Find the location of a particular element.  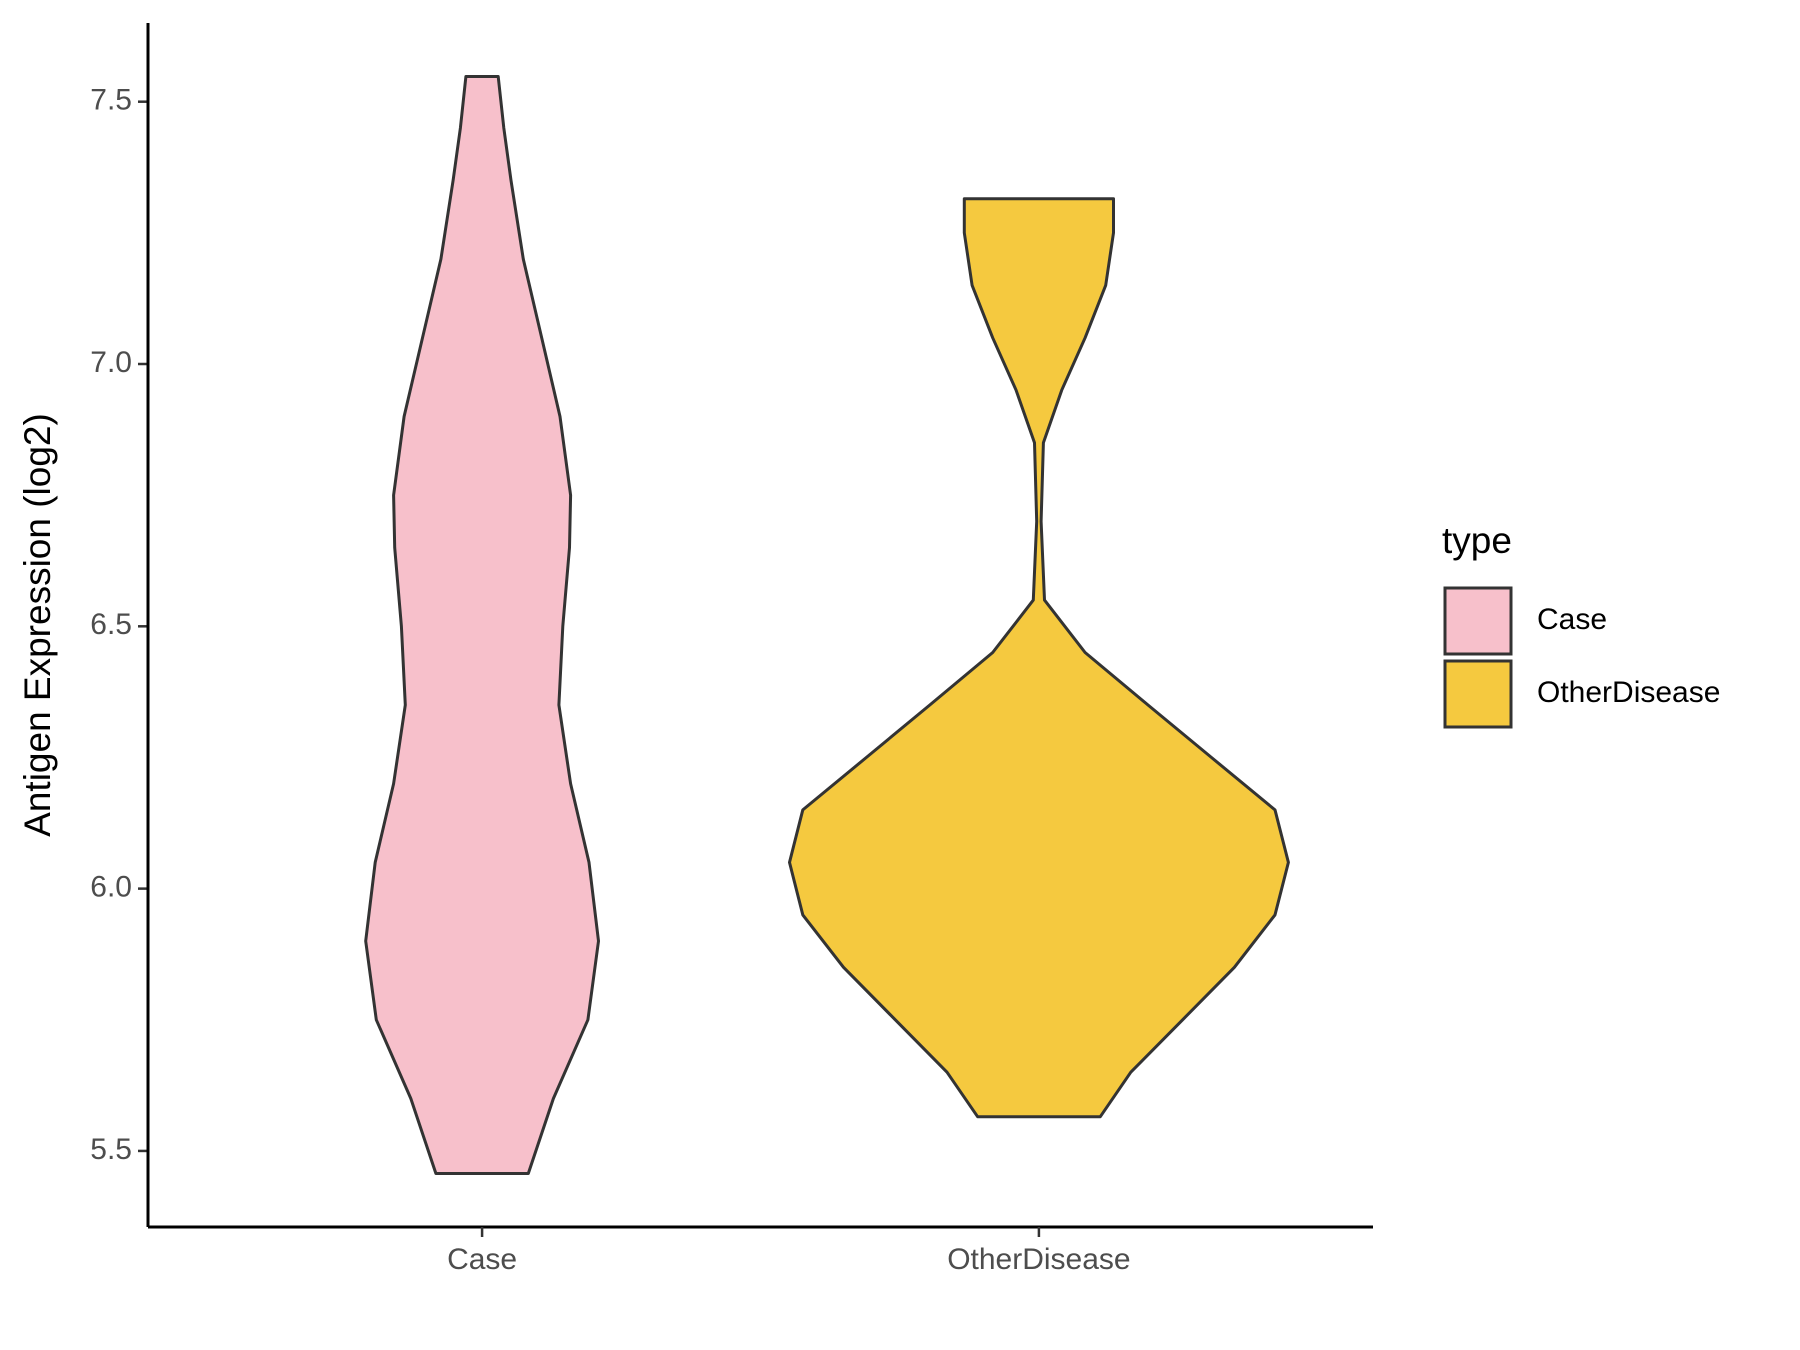

y-tick-label: 7.0 is located at coordinates (111, 362).